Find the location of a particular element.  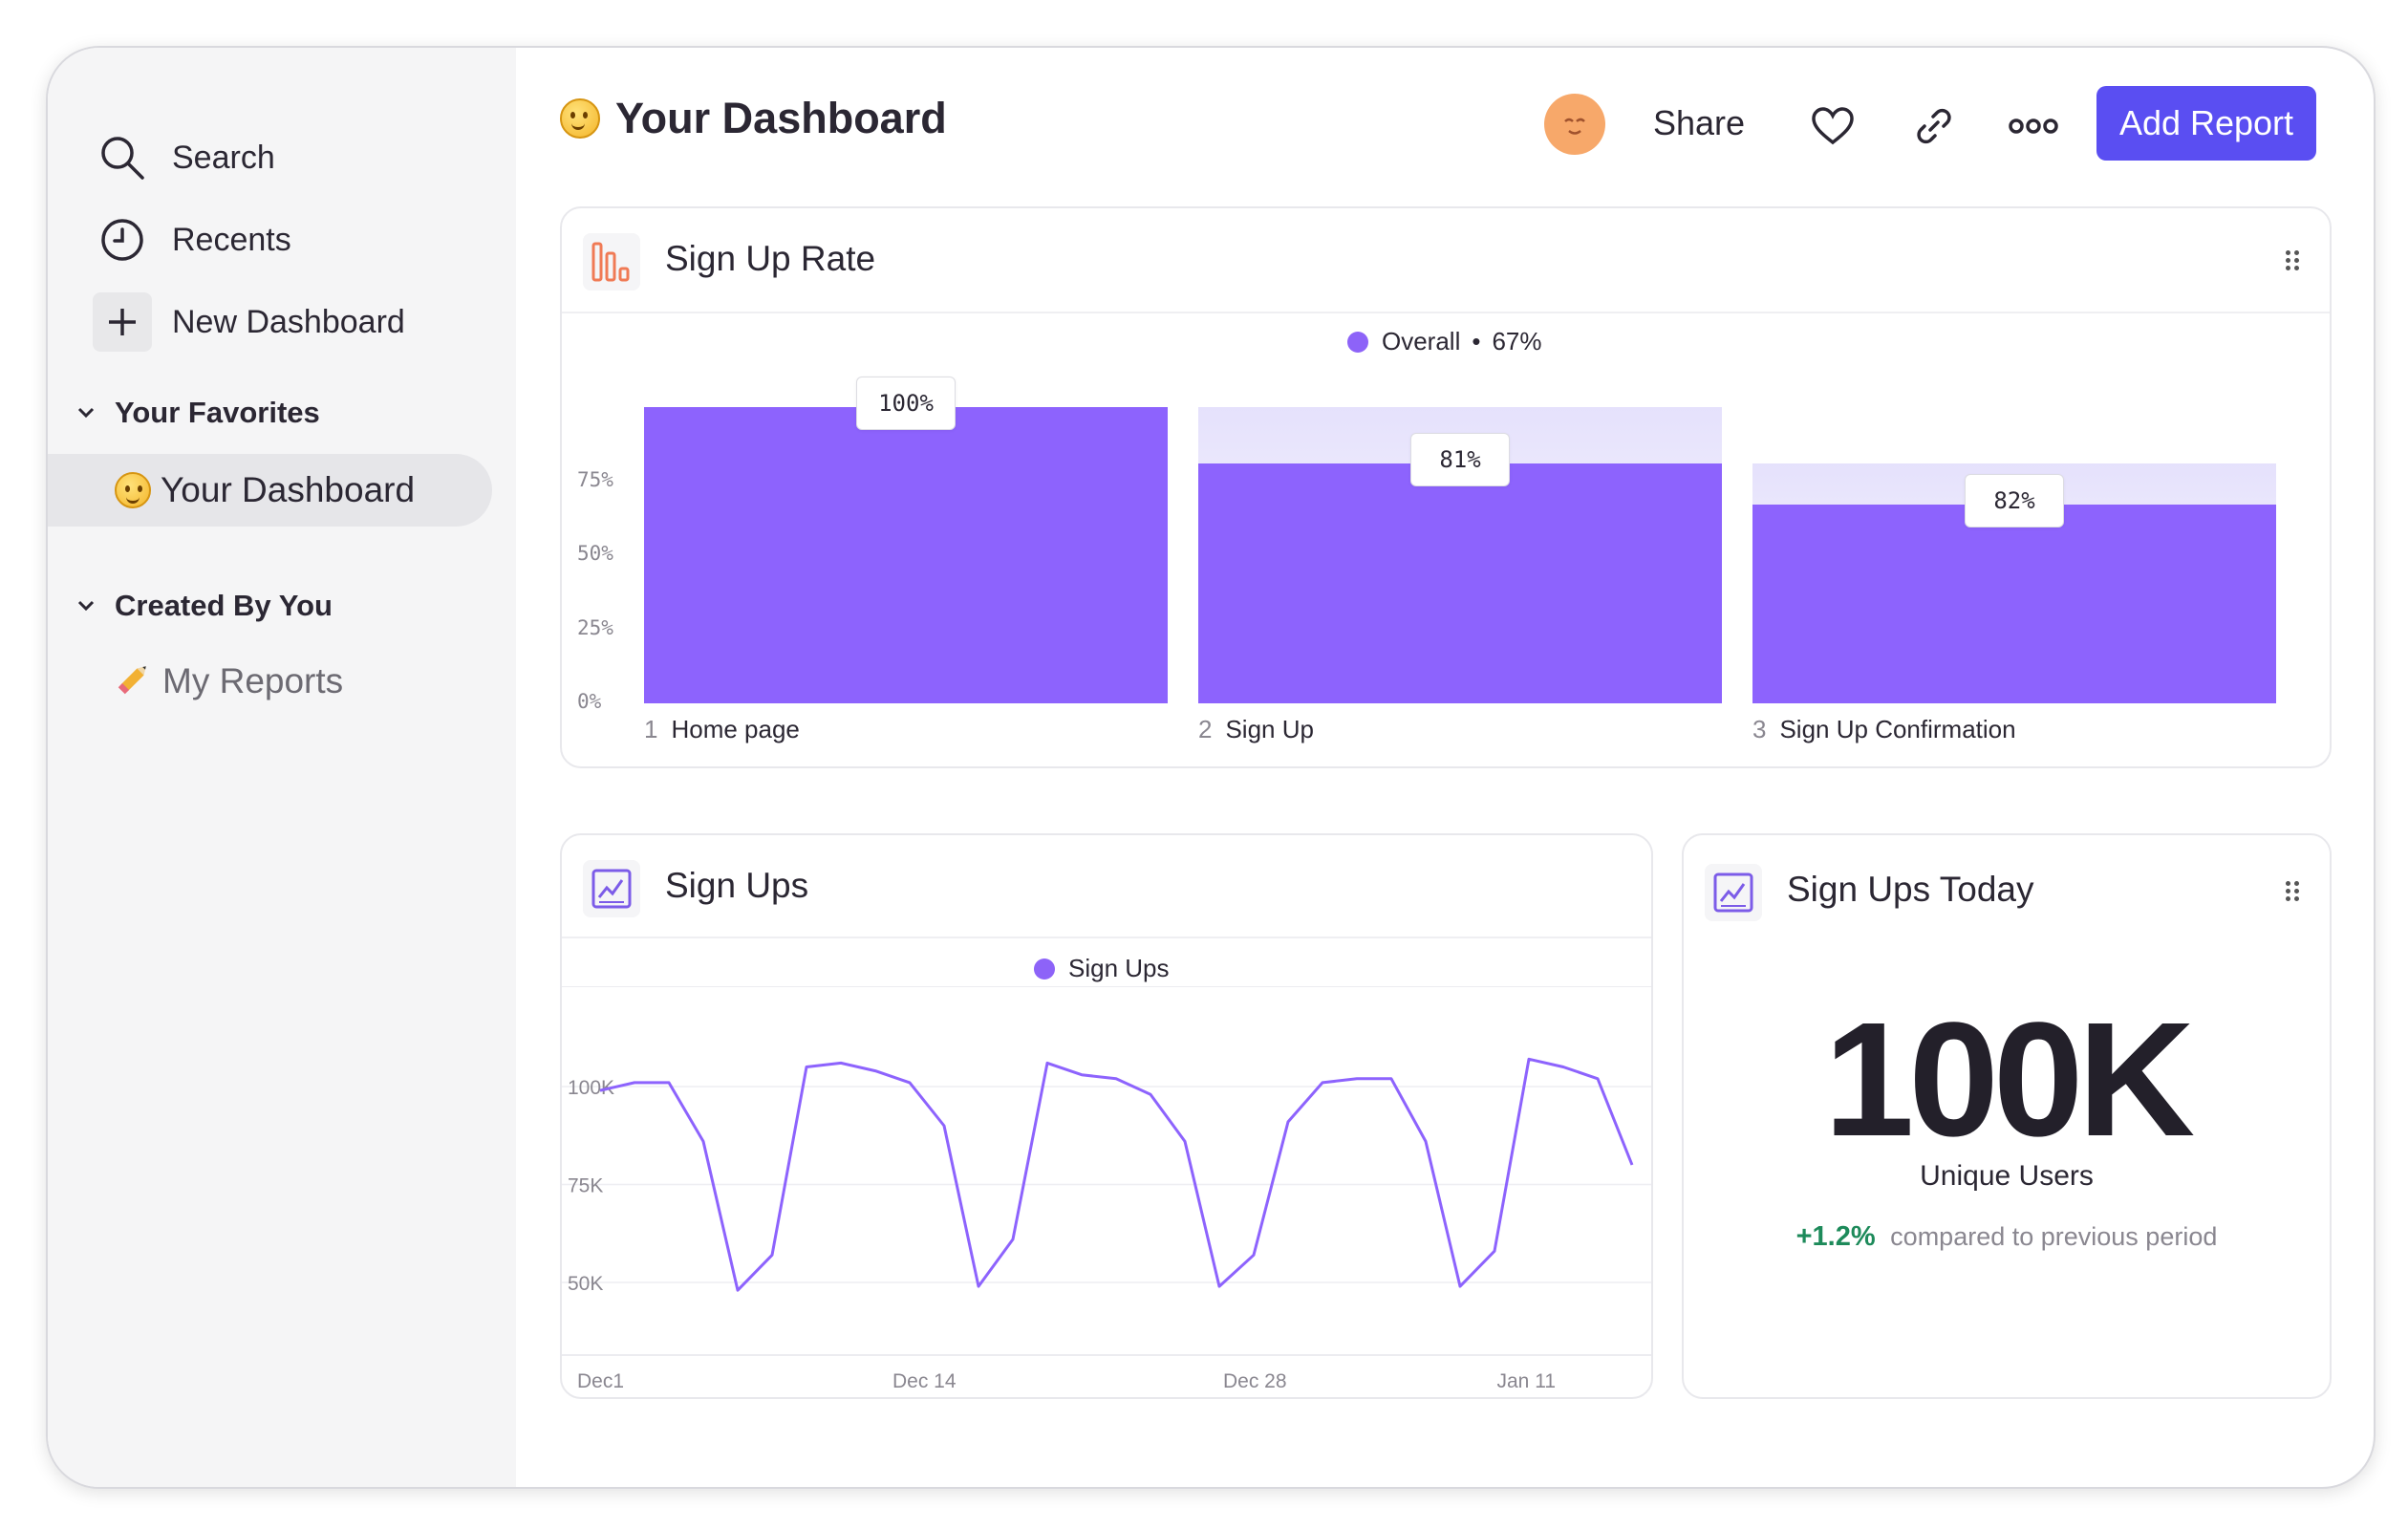

conversion-label: 82% is located at coordinates (2015, 501).